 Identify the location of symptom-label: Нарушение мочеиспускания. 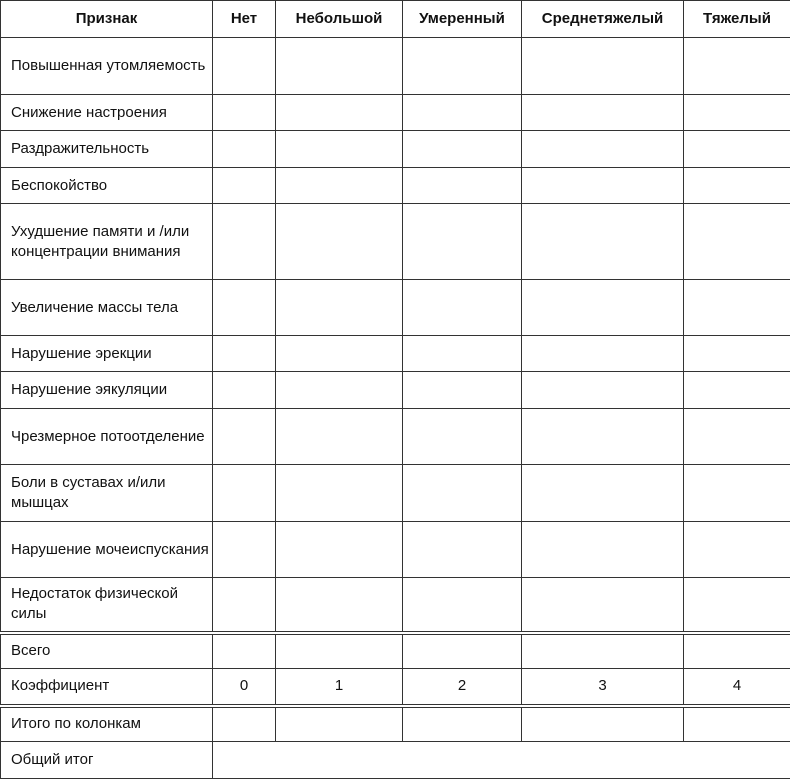
(106, 549).